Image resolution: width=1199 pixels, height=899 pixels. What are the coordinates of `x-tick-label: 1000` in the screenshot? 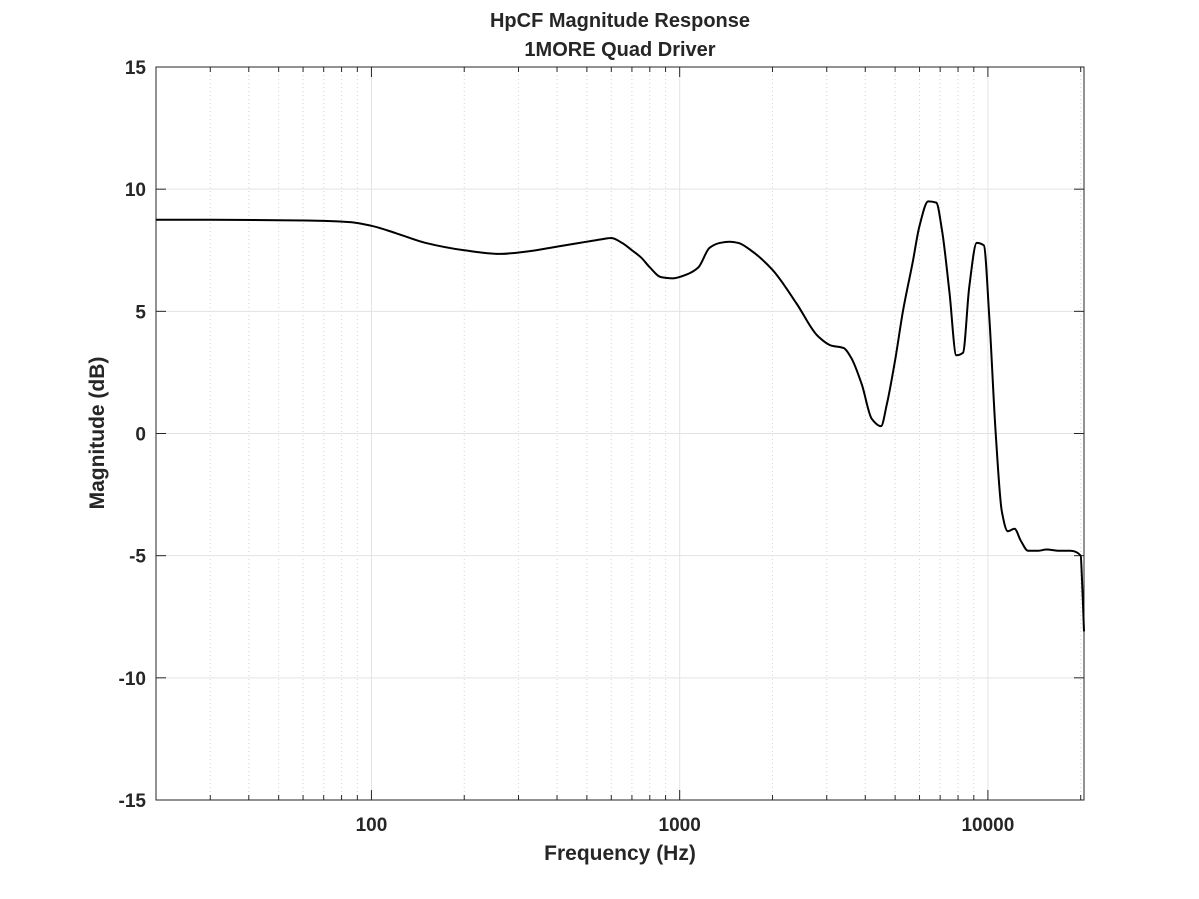 It's located at (680, 825).